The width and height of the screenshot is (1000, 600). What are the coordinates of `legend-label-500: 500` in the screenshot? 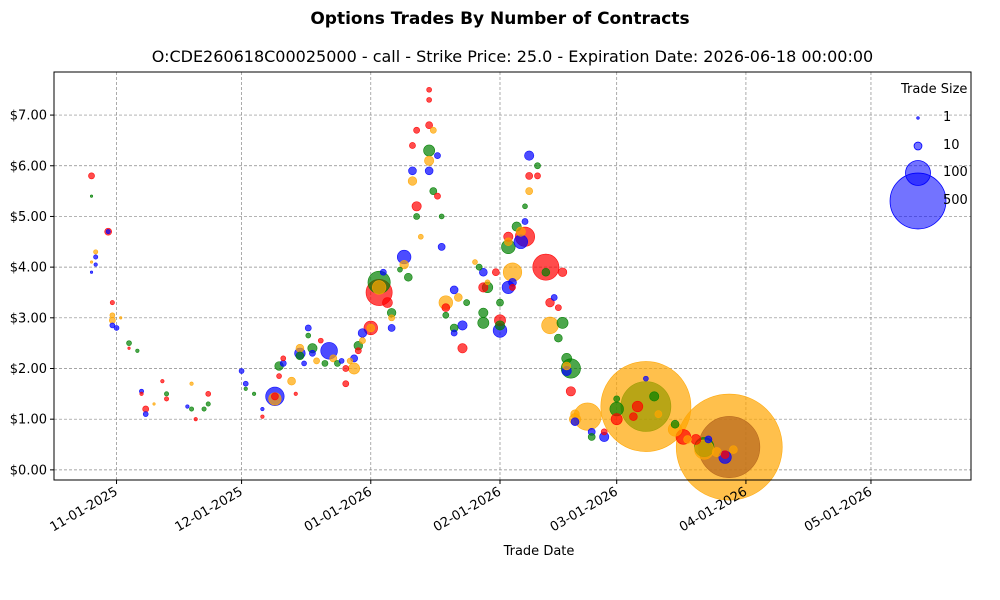 It's located at (955, 200).